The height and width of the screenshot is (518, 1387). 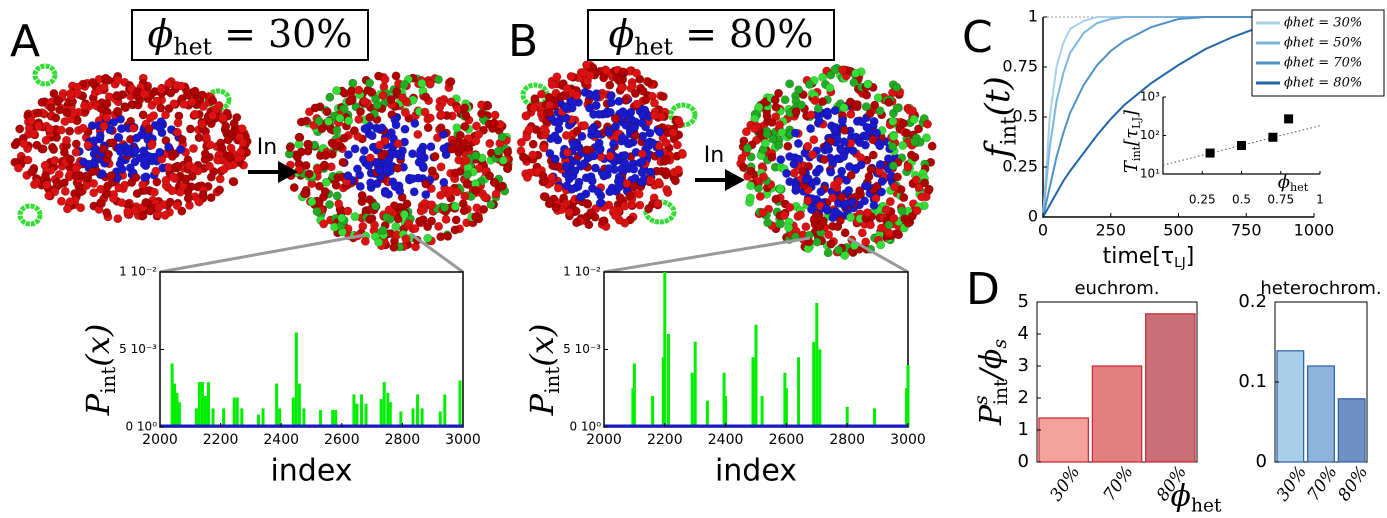 What do you see at coordinates (141, 427) in the screenshot?
I see `y-tick-label: 0 10⁰` at bounding box center [141, 427].